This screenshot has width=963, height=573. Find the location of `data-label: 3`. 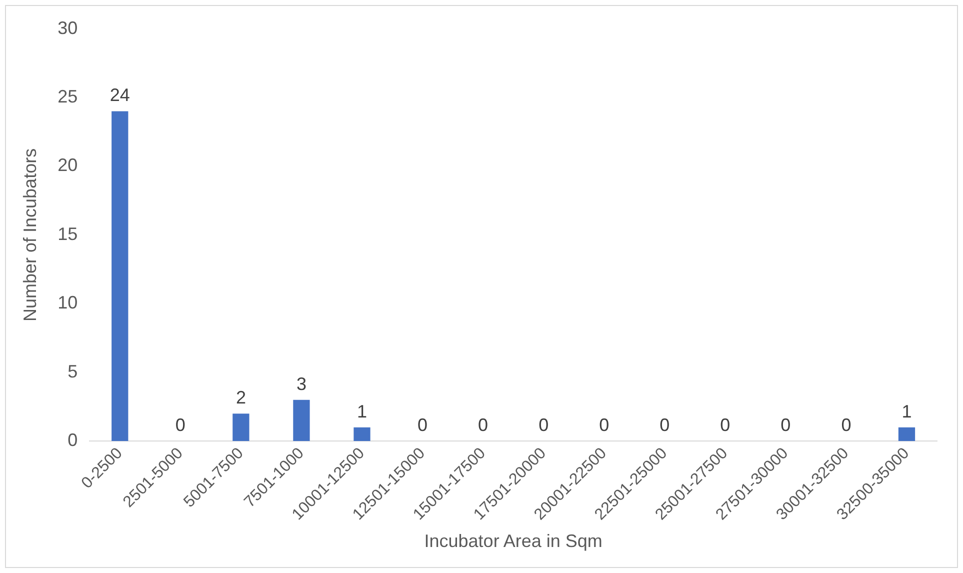

data-label: 3 is located at coordinates (301, 384).